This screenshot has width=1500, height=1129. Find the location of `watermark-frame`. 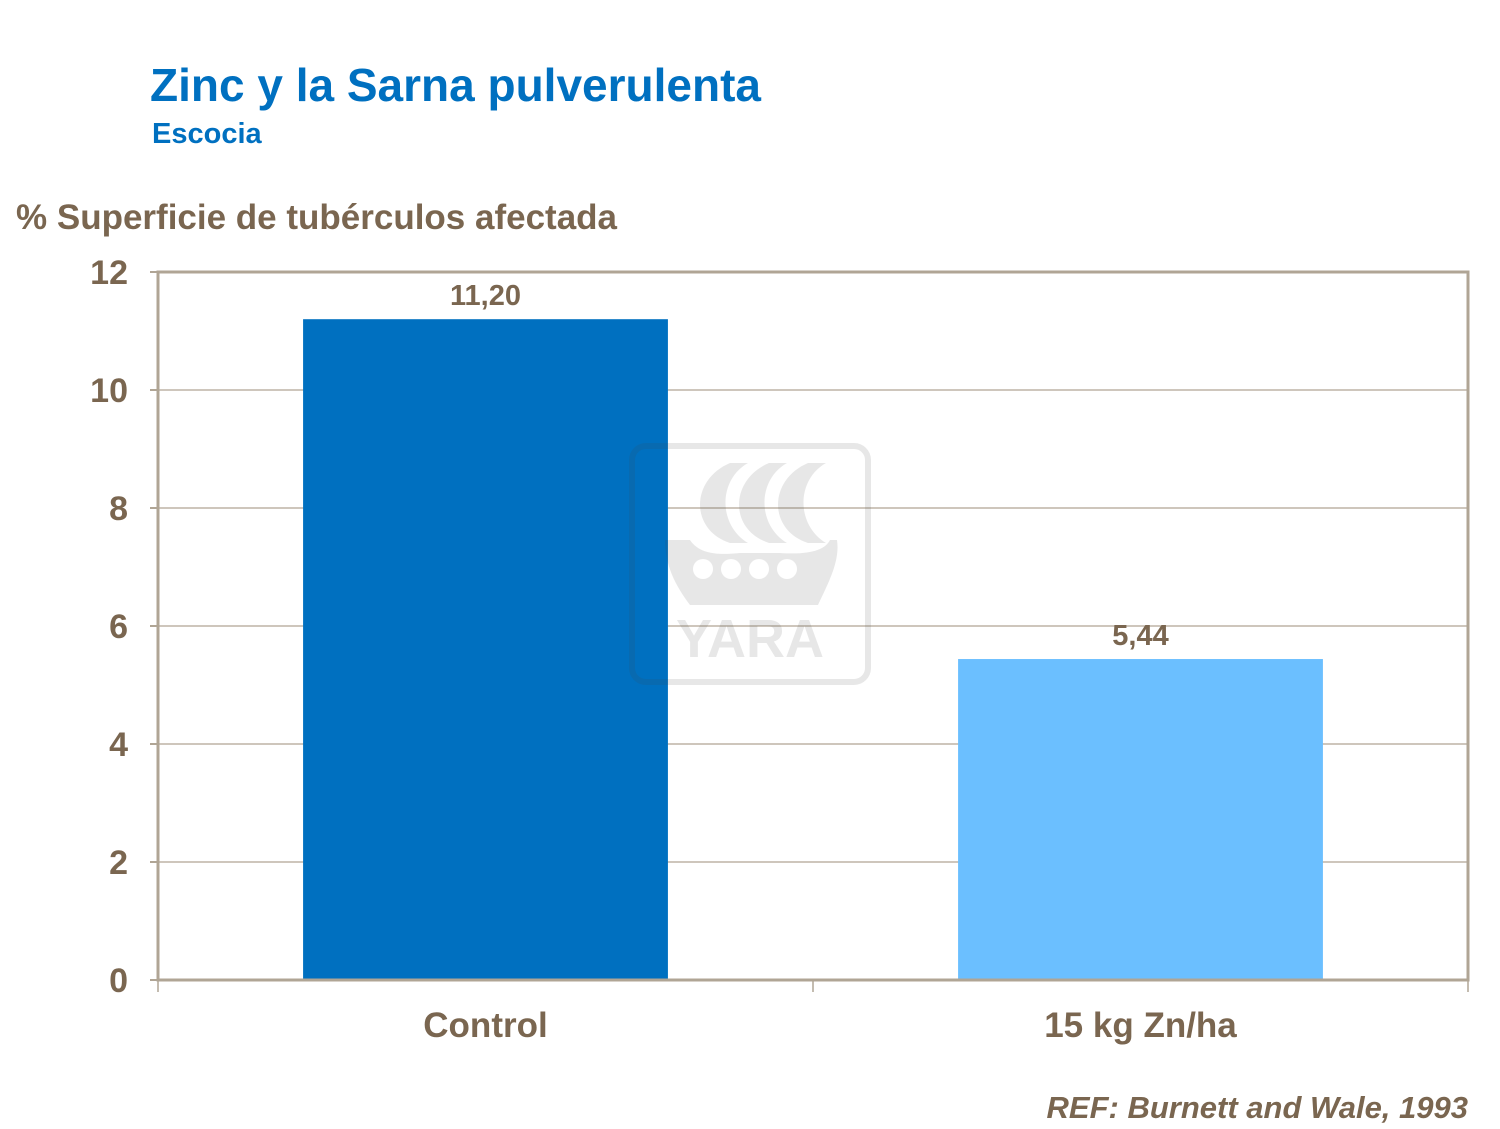

watermark-frame is located at coordinates (750, 564).